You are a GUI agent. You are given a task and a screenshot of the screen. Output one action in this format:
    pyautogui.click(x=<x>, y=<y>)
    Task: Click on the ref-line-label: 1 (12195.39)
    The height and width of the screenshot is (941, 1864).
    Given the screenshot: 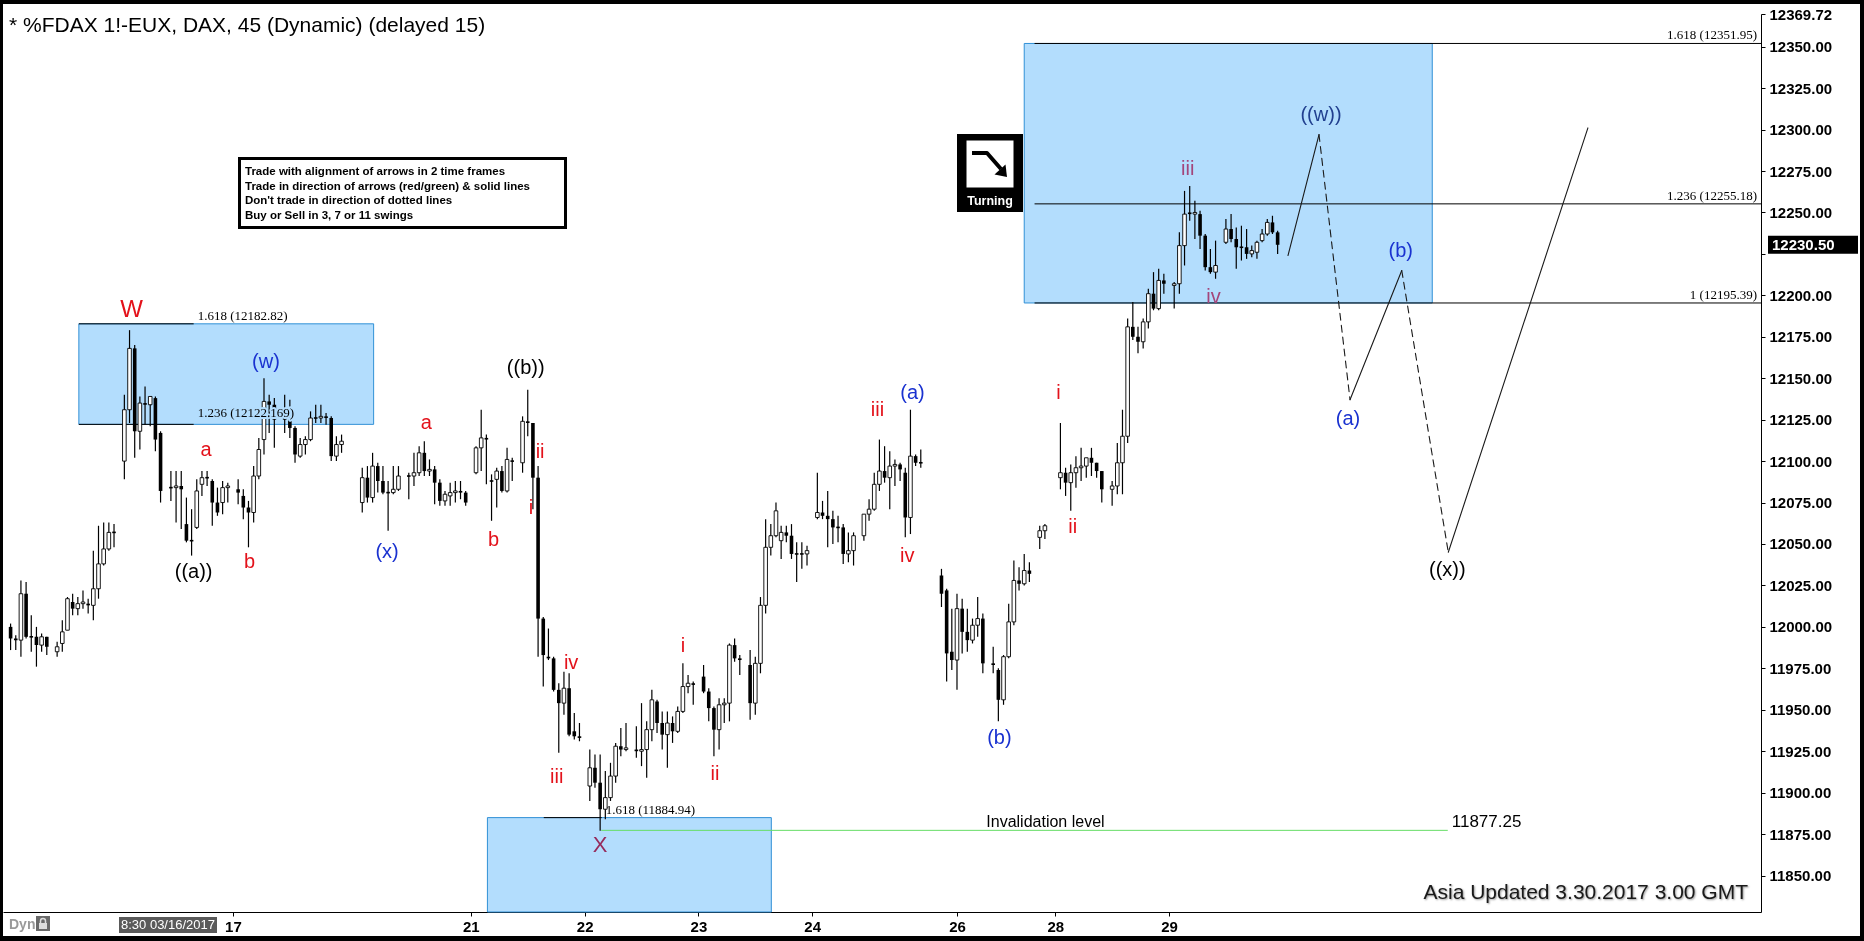 What is the action you would take?
    pyautogui.click(x=1723, y=294)
    